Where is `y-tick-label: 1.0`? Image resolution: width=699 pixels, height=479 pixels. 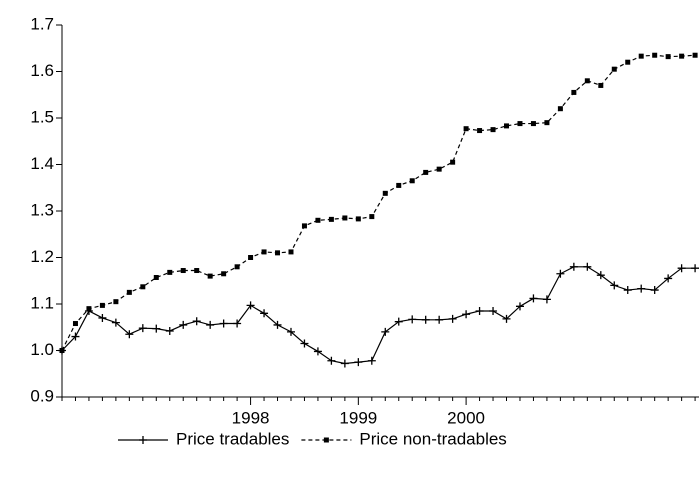 y-tick-label: 1.0 is located at coordinates (42, 349).